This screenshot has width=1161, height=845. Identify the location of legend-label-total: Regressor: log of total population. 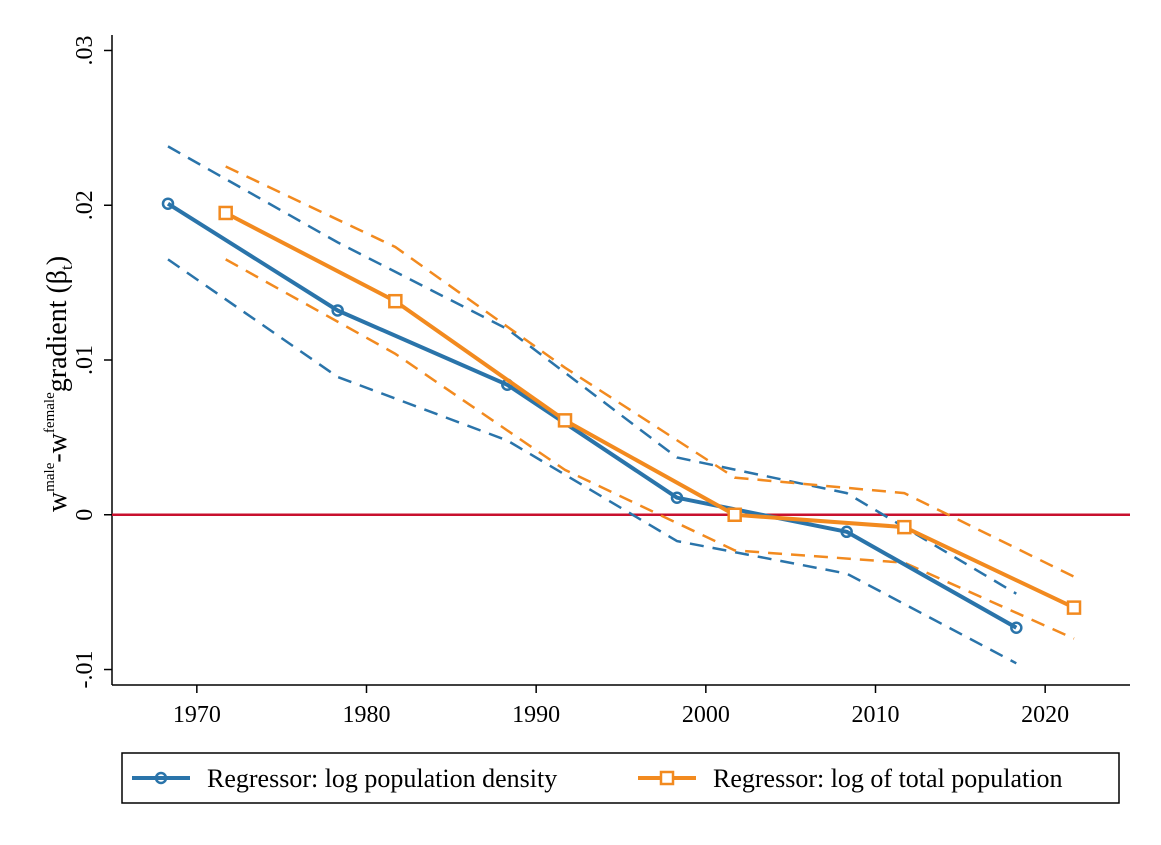
(888, 778).